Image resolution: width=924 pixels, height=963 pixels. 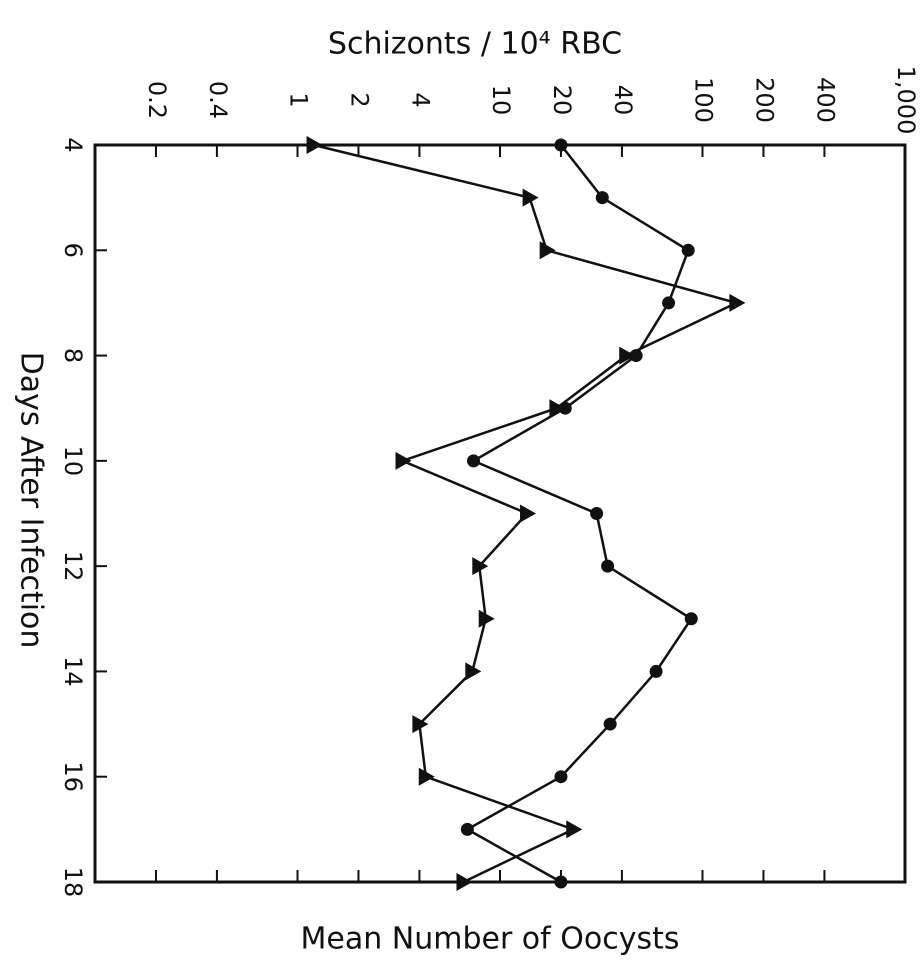 I want to click on x-tick-label: 1,000, so click(x=906, y=100).